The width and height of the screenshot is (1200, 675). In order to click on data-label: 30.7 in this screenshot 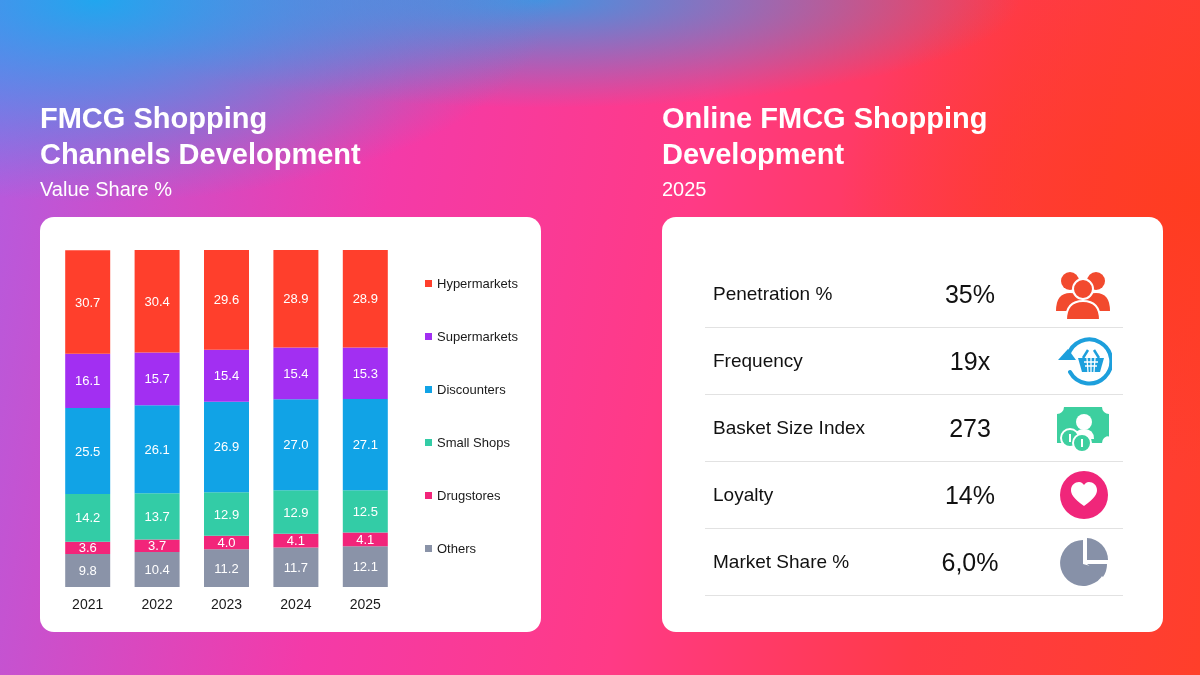, I will do `click(88, 302)`.